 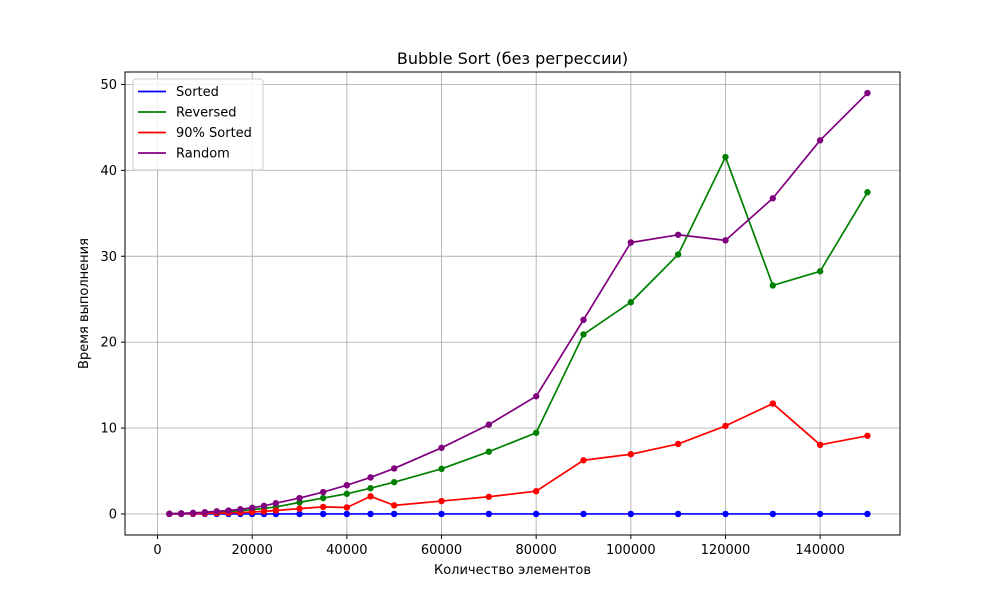 What do you see at coordinates (157, 550) in the screenshot?
I see `x-tick-label: 0` at bounding box center [157, 550].